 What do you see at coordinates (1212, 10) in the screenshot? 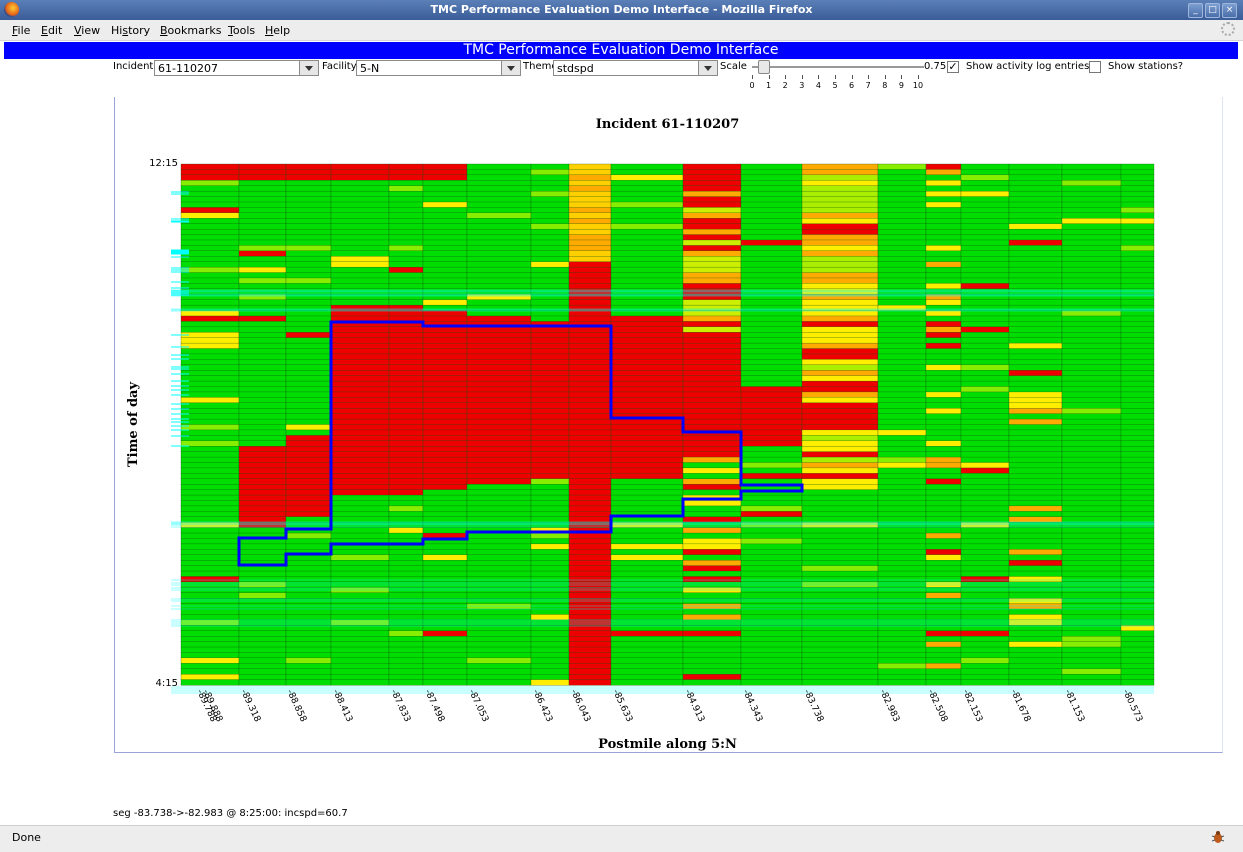
I see `maximize-icon: □` at bounding box center [1212, 10].